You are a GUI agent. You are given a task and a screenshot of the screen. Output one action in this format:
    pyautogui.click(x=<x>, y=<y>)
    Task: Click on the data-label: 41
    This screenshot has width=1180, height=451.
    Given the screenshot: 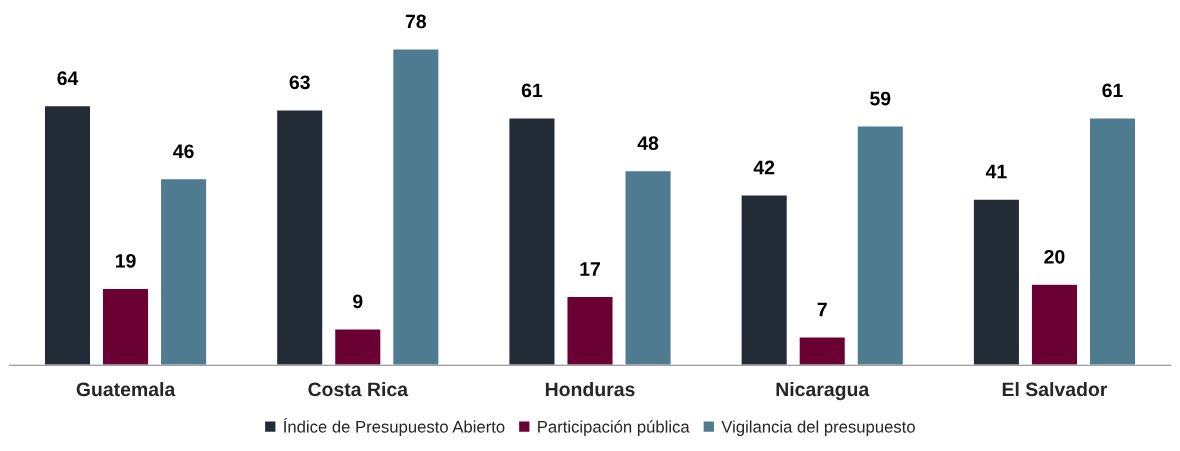 What is the action you would take?
    pyautogui.click(x=996, y=171)
    